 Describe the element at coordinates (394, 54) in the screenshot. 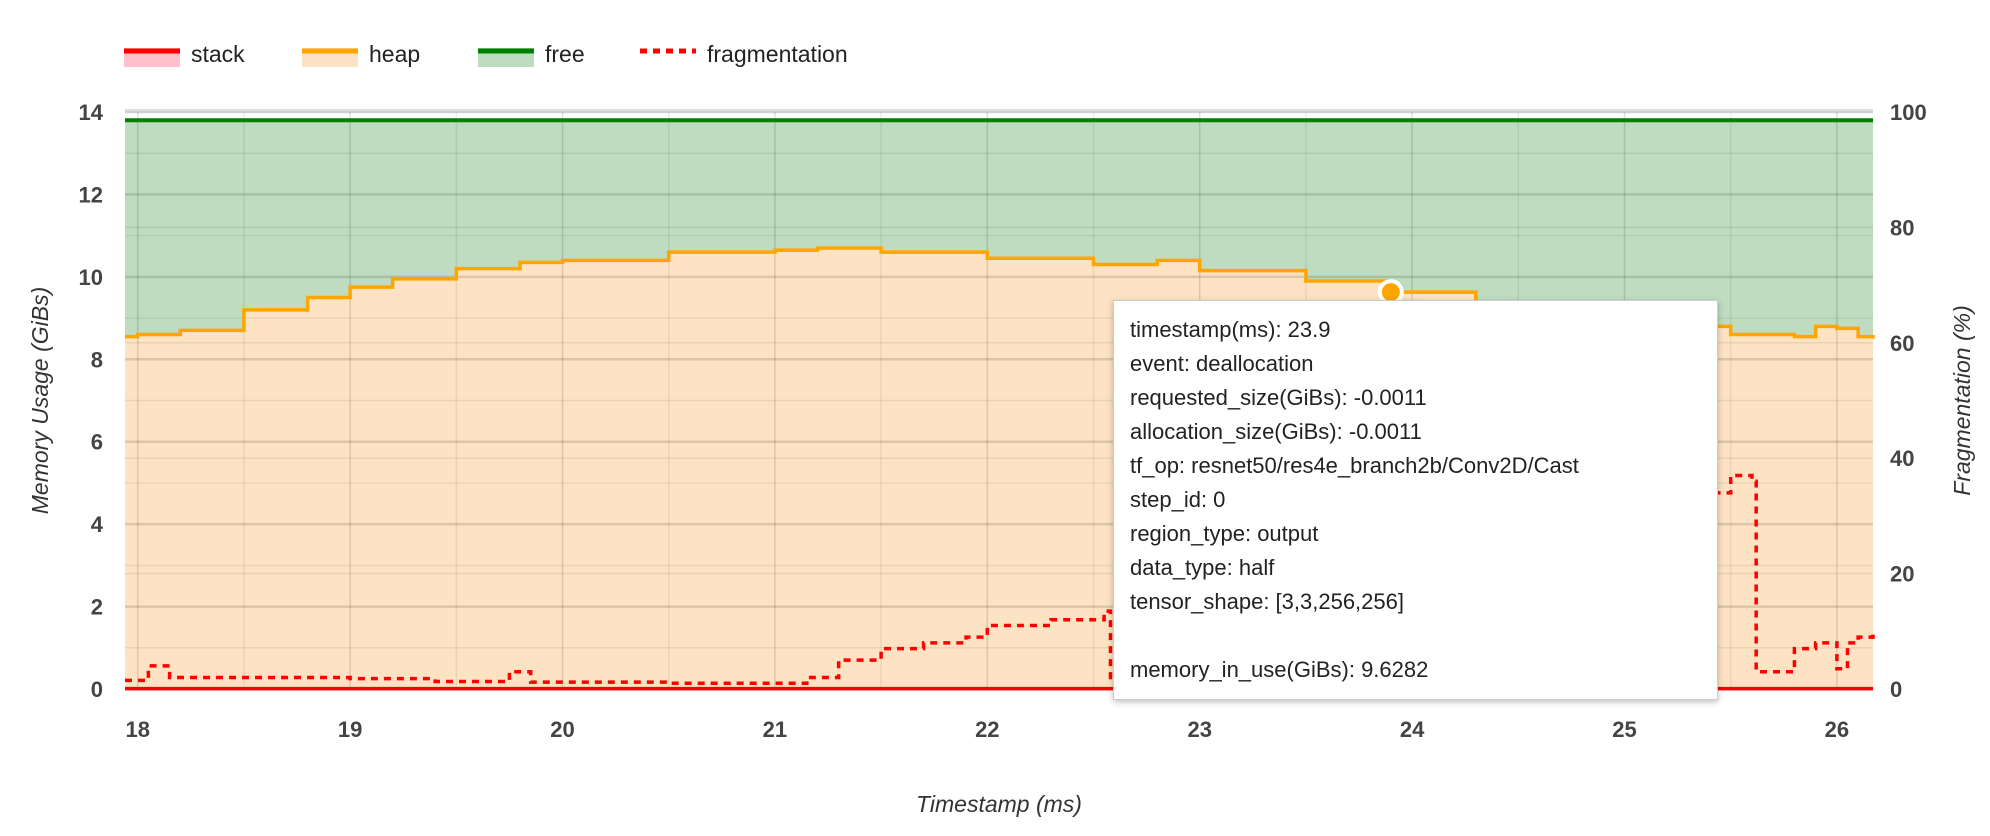

I see `legend-label-heap: heap` at that location.